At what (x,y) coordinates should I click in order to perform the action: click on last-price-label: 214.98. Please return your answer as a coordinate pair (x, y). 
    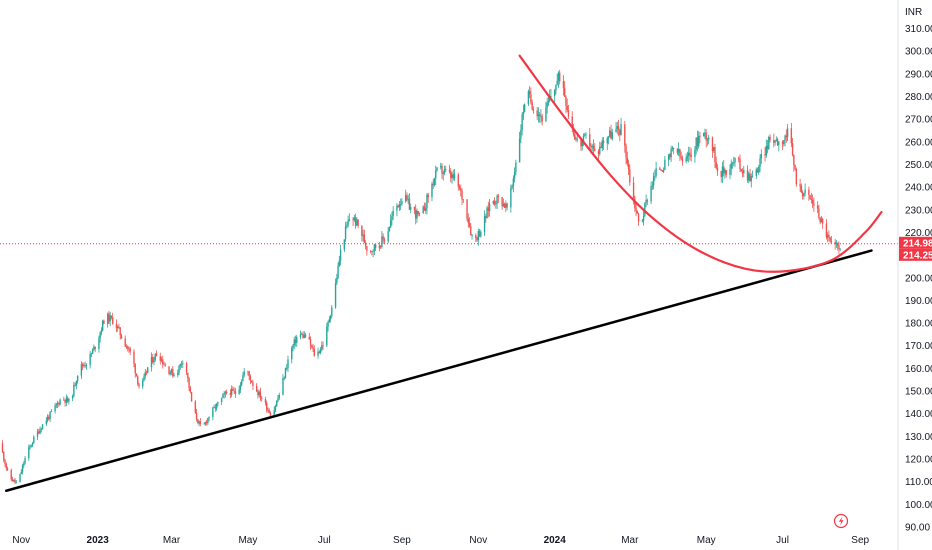
    Looking at the image, I should click on (917, 243).